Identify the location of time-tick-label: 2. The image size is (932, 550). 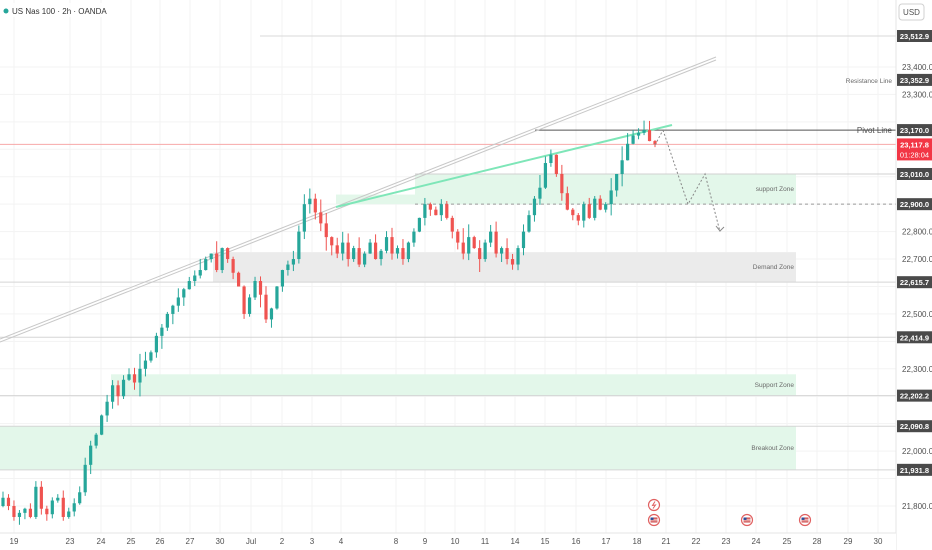
(282, 541).